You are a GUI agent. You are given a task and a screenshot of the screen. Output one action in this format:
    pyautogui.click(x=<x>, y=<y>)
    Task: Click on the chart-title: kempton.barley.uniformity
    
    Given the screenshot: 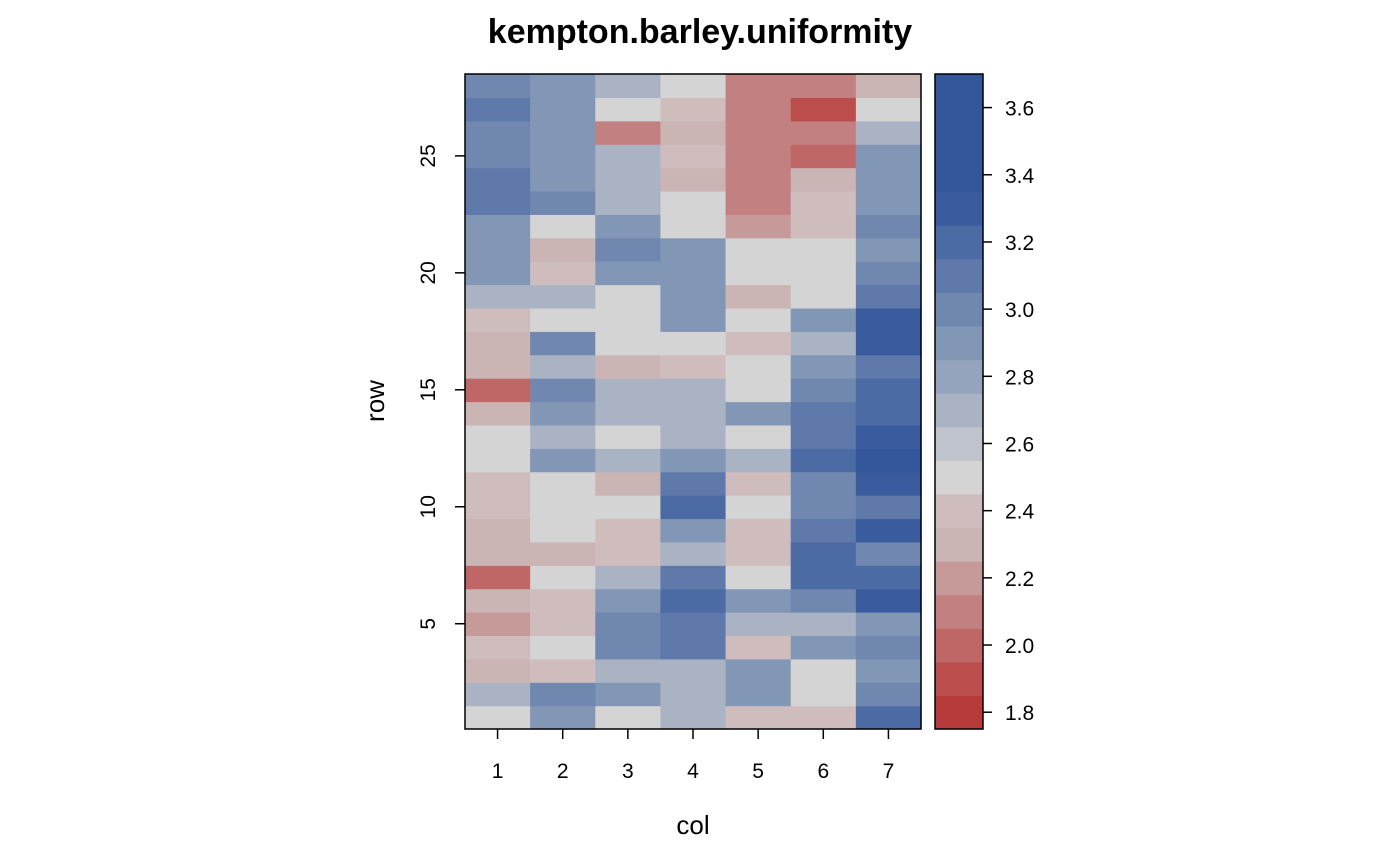 What is the action you would take?
    pyautogui.click(x=700, y=32)
    